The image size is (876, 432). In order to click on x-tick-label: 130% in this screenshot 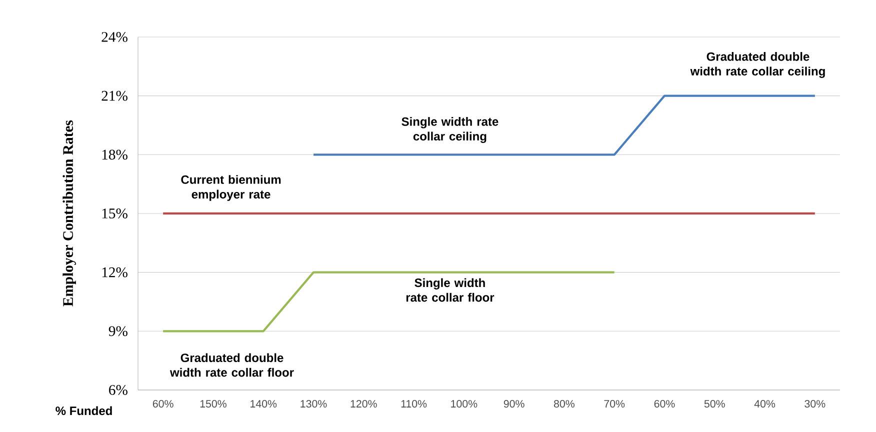, I will do `click(313, 404)`.